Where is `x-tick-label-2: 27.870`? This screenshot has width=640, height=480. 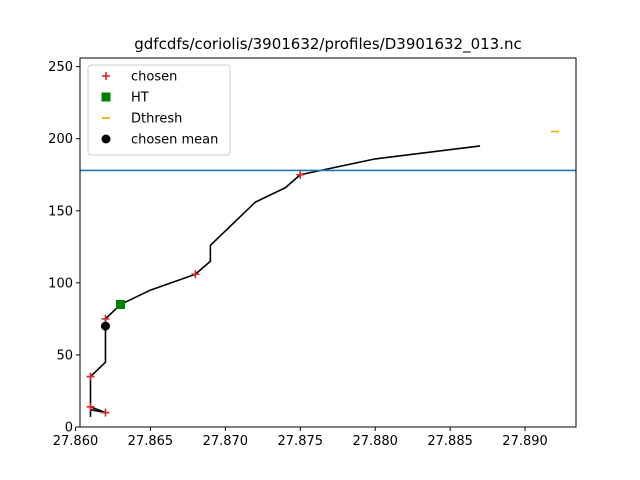
x-tick-label-2: 27.870 is located at coordinates (226, 441).